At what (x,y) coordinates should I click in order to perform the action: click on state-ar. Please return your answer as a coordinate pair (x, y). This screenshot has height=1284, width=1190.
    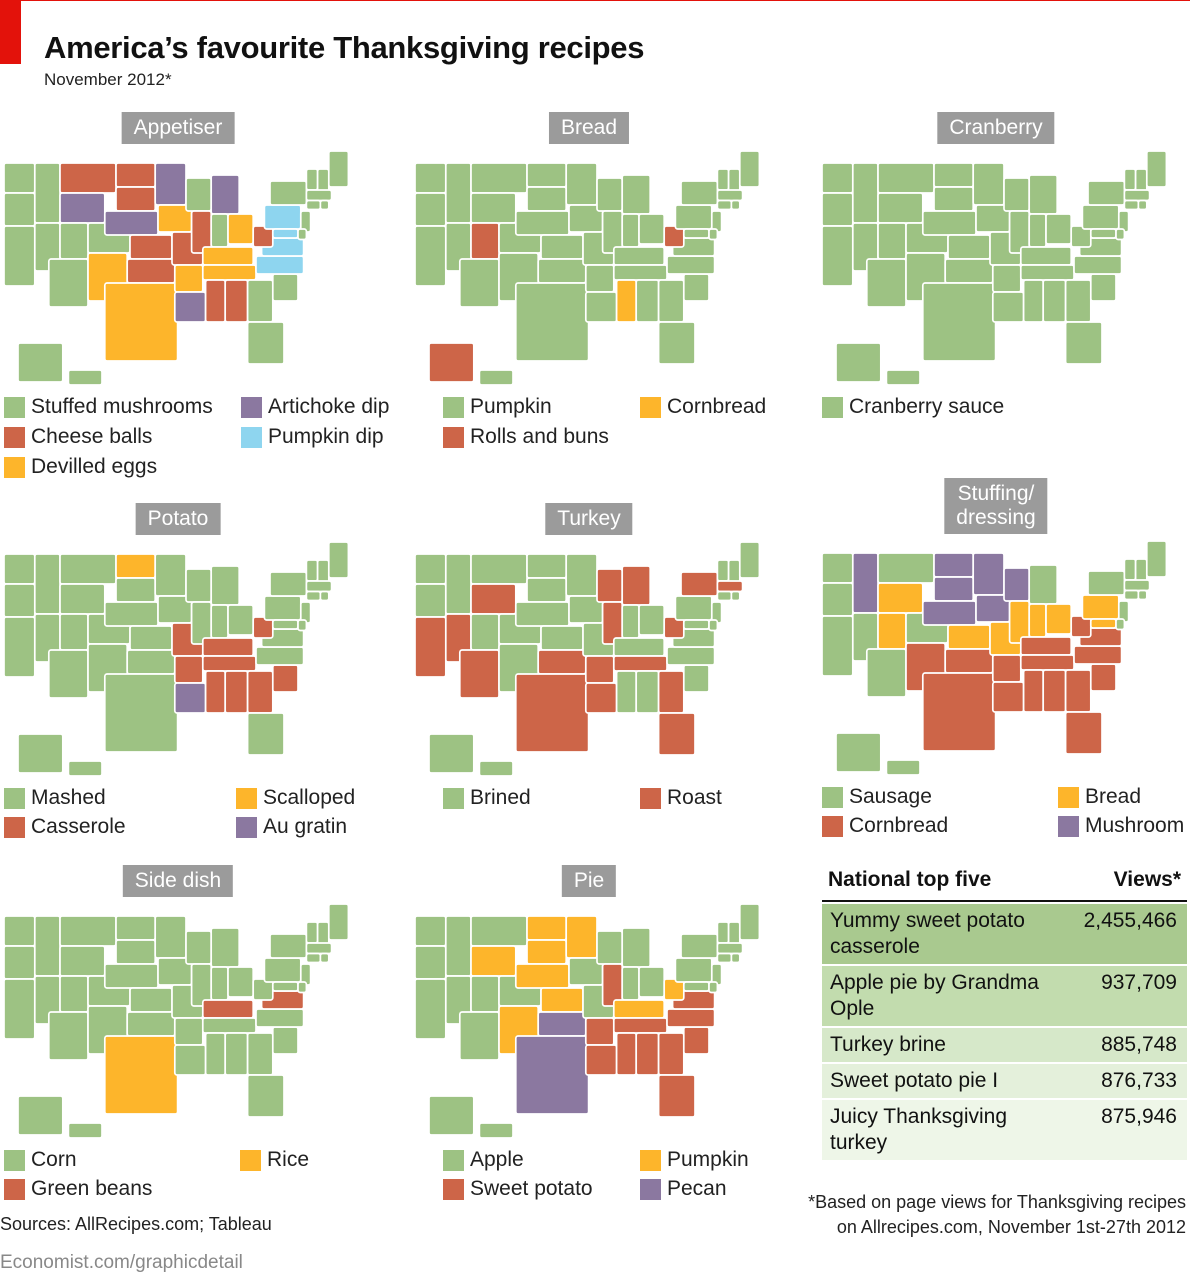
    Looking at the image, I should click on (188, 669).